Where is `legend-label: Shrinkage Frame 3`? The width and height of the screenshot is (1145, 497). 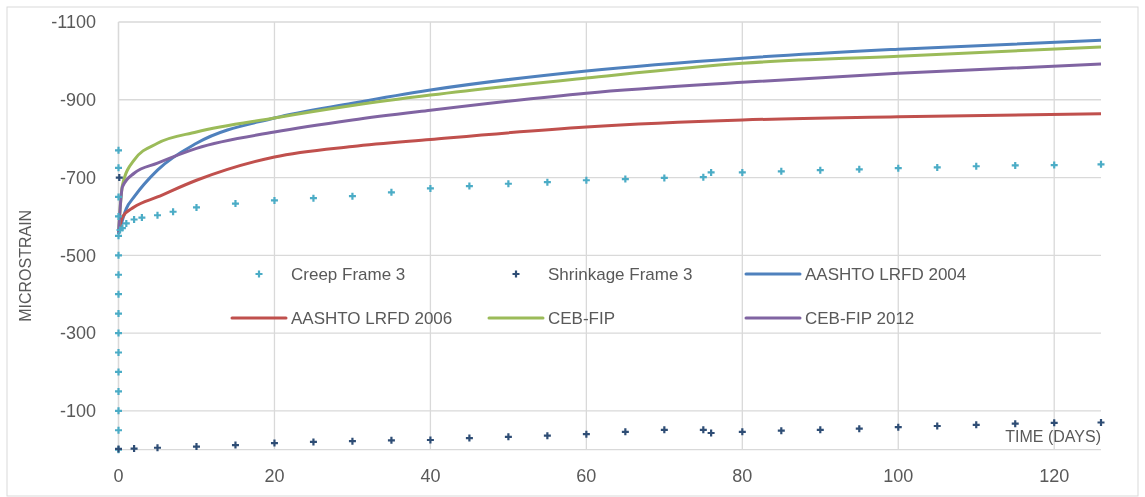
legend-label: Shrinkage Frame 3 is located at coordinates (620, 274).